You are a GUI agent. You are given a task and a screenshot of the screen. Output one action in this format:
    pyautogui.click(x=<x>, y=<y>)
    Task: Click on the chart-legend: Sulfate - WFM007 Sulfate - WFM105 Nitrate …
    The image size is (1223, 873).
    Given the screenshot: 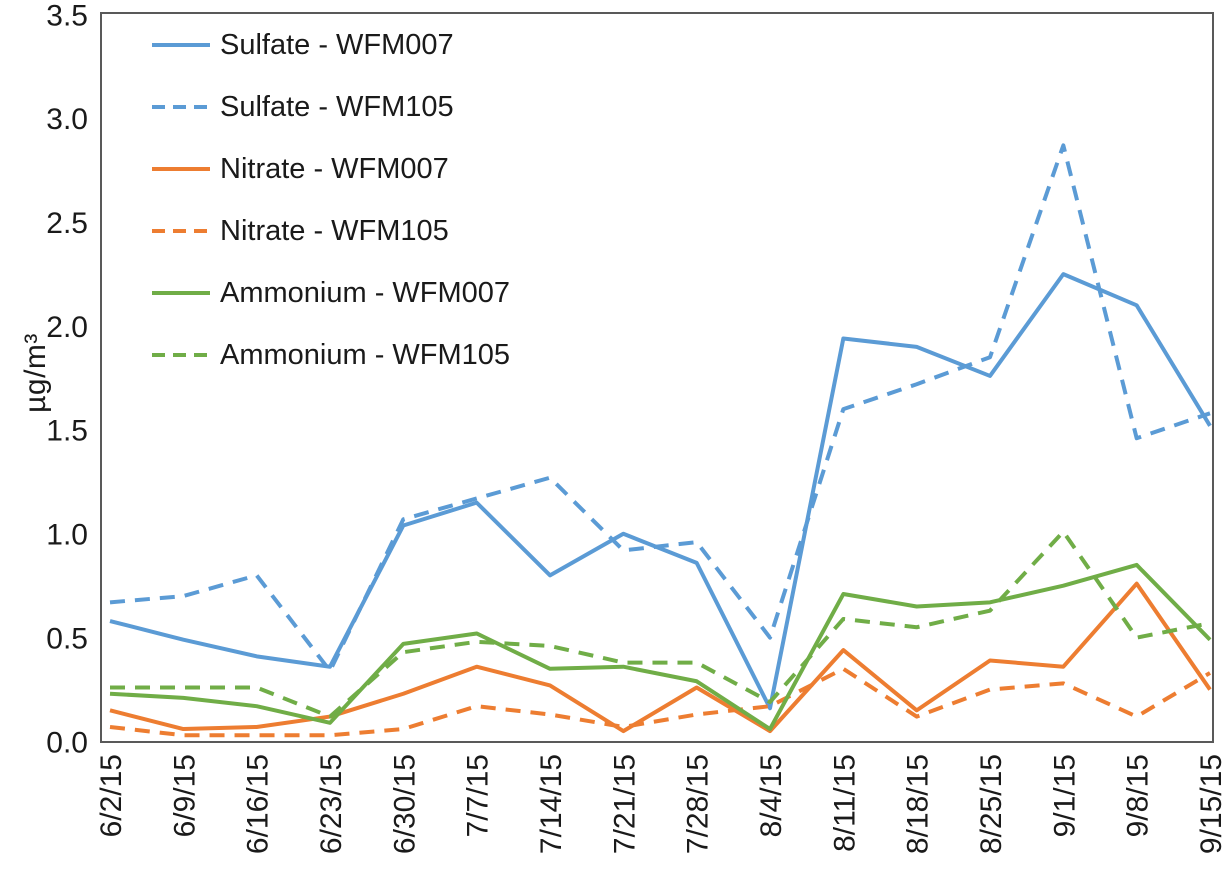 What is the action you would take?
    pyautogui.click(x=331, y=200)
    